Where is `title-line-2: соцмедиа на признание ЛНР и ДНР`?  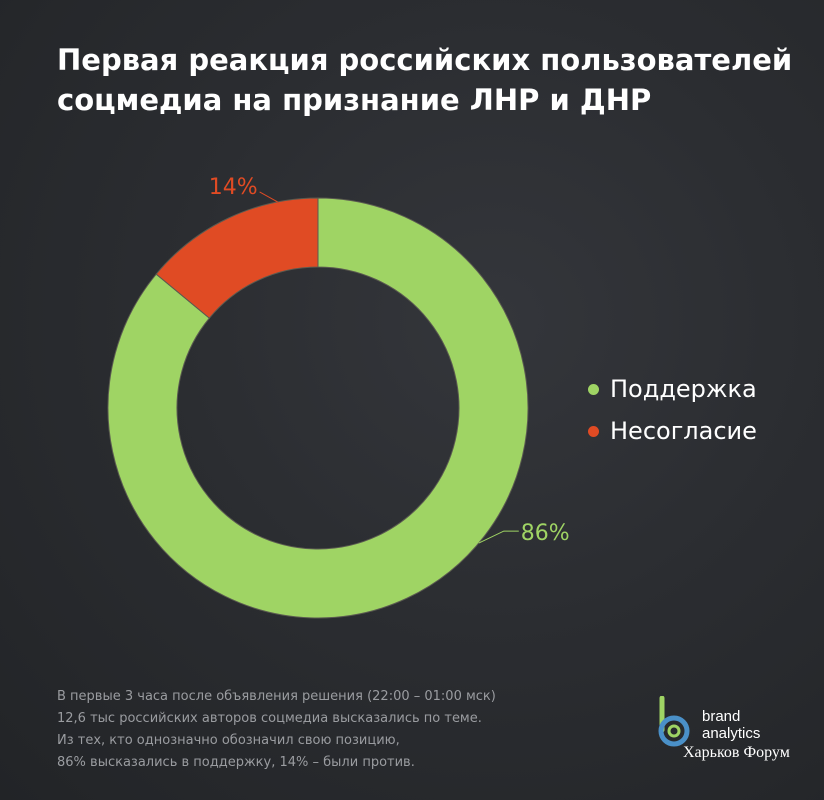
title-line-2: соцмедиа на признание ЛНР и ДНР is located at coordinates (354, 100).